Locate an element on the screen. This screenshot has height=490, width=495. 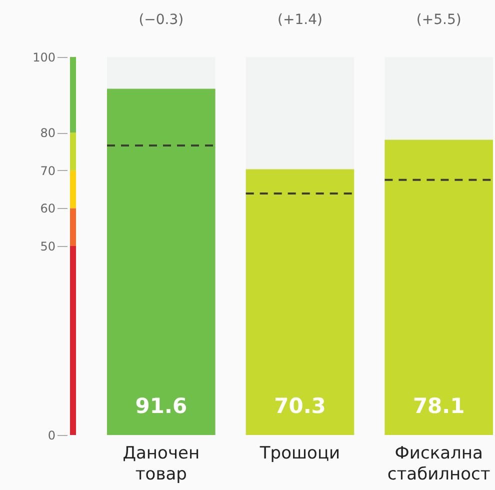
data-label: 70.3 is located at coordinates (300, 406).